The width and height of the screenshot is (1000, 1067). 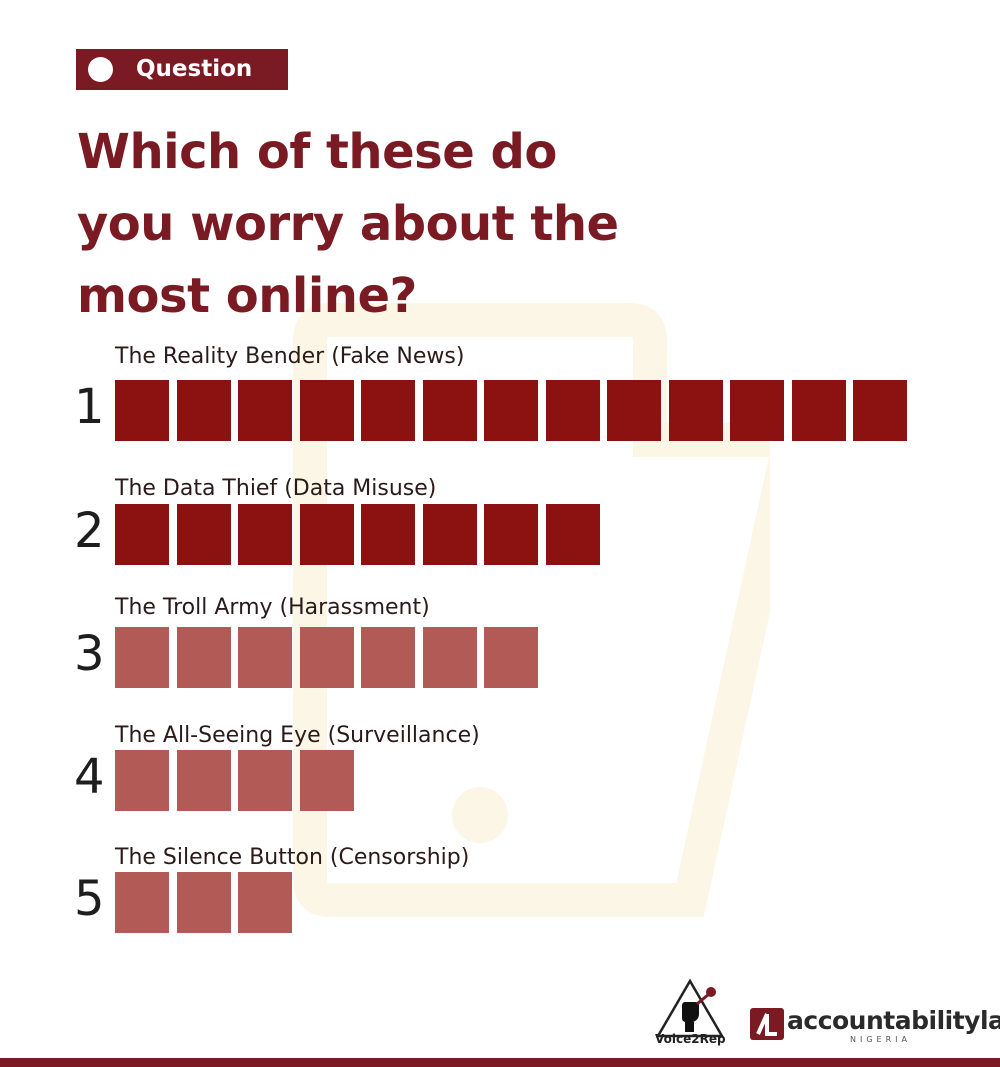 I want to click on item-label-2: The Data Thief (Data Misuse), so click(x=276, y=488).